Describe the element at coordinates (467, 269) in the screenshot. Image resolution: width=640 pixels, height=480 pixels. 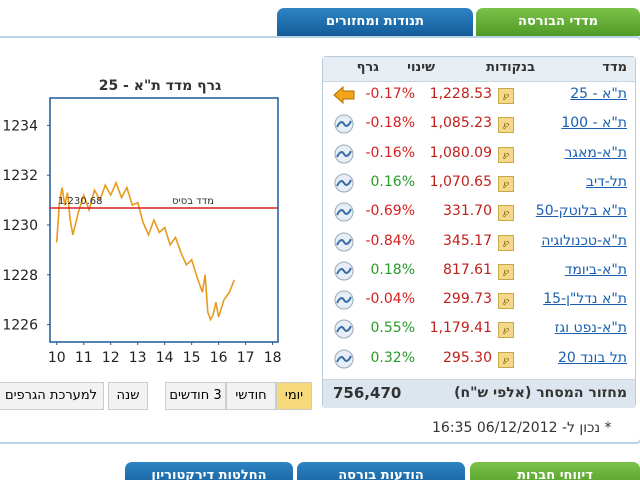
I see `points-value: 817.61` at that location.